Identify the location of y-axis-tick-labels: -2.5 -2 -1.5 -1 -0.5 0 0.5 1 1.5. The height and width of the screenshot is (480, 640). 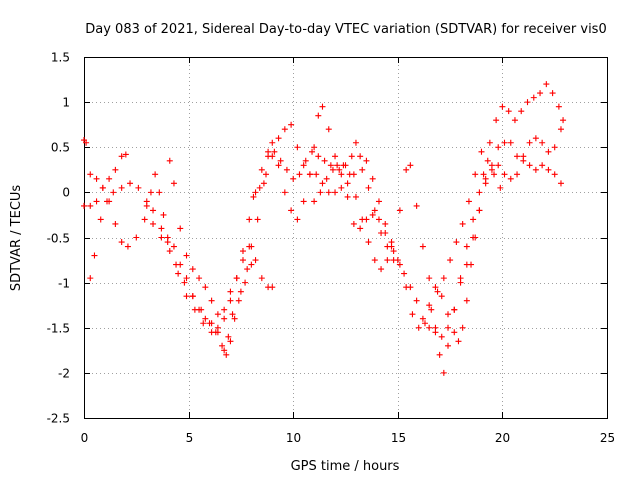
(58, 238).